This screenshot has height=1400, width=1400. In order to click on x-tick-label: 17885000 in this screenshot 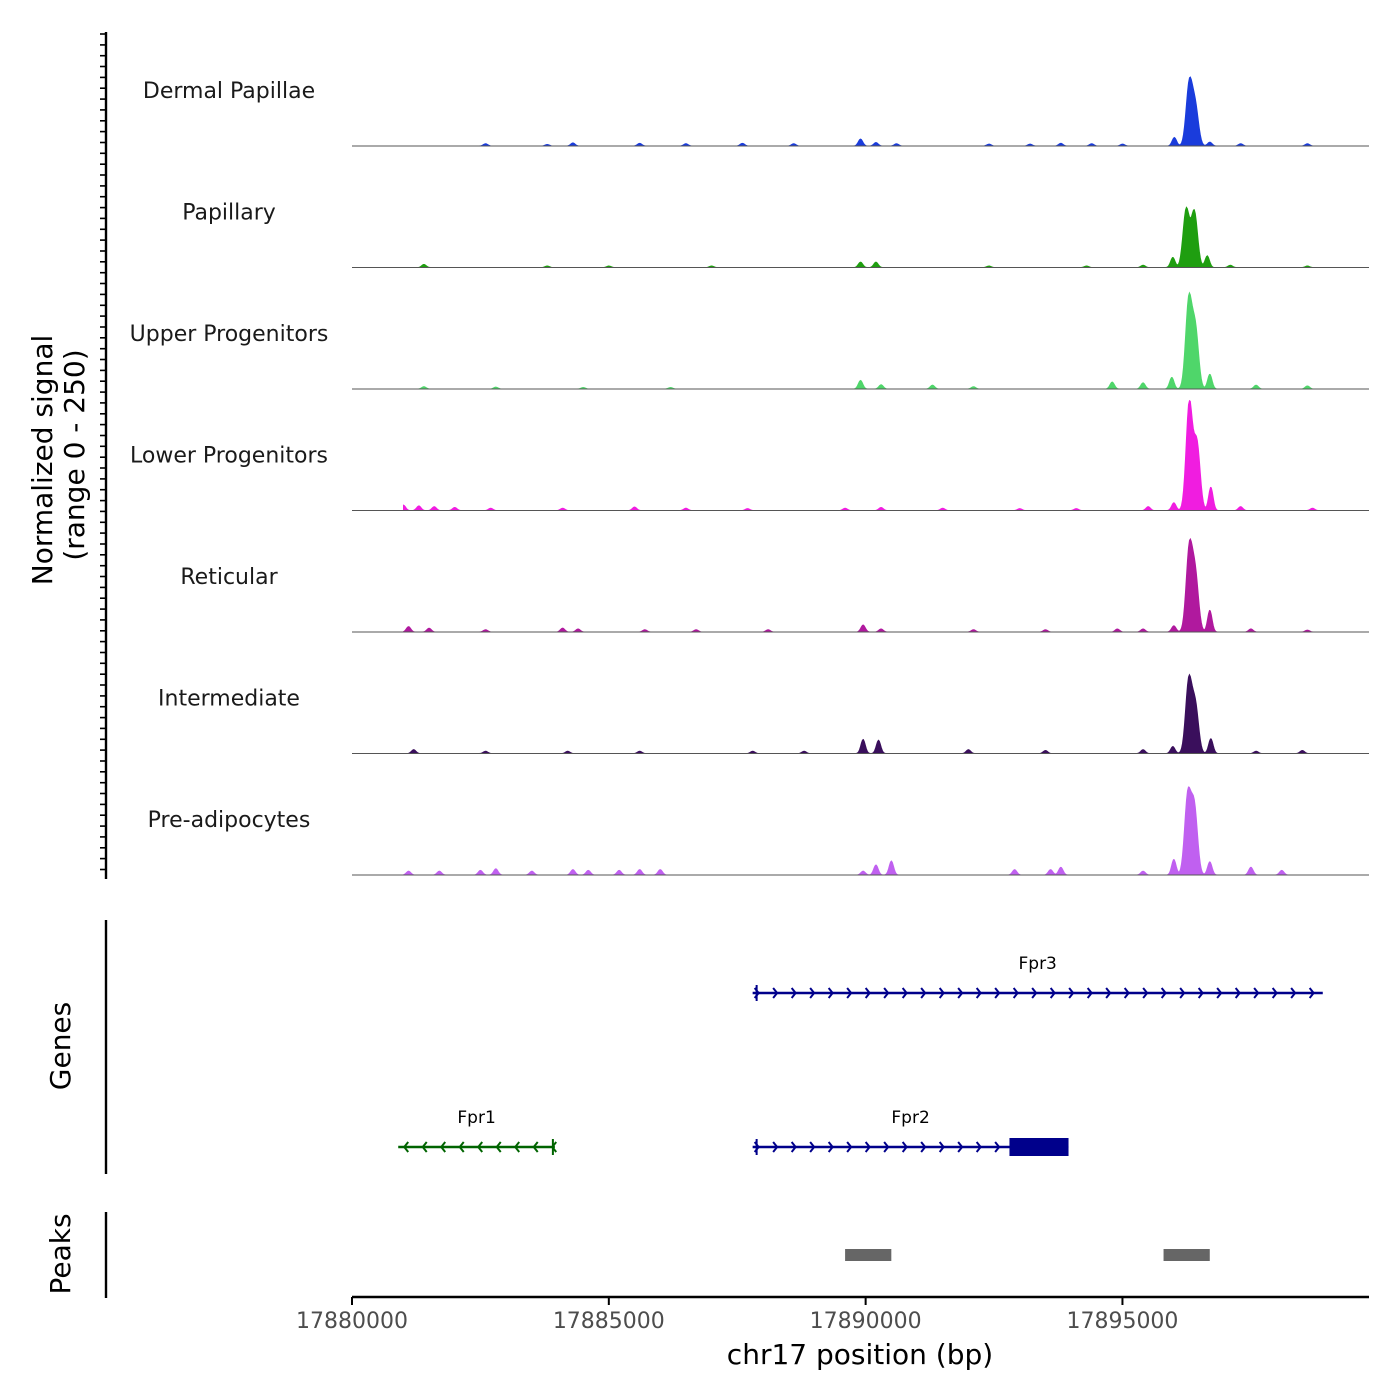, I will do `click(609, 1321)`.